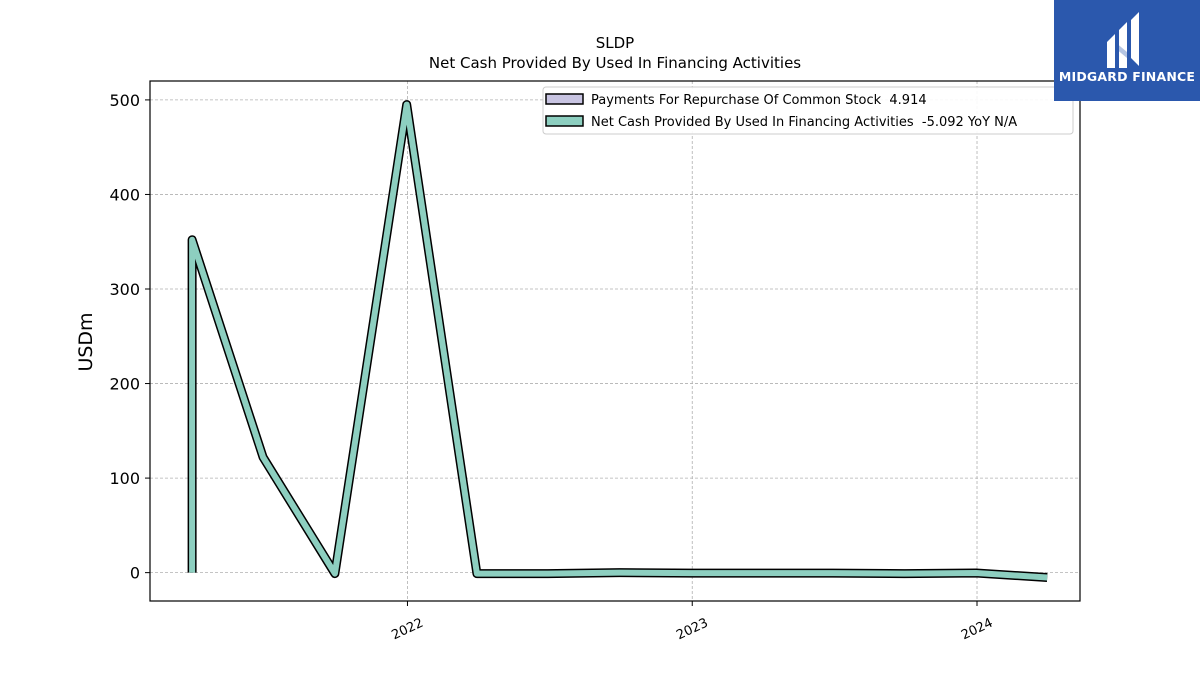 This screenshot has height=675, width=1200. I want to click on legend-swatch-financing, so click(564, 121).